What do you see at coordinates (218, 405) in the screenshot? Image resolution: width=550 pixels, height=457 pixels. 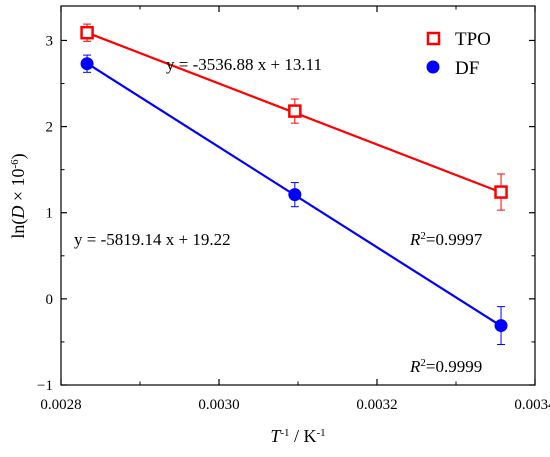 I see `x-tick-label: 0.0030` at bounding box center [218, 405].